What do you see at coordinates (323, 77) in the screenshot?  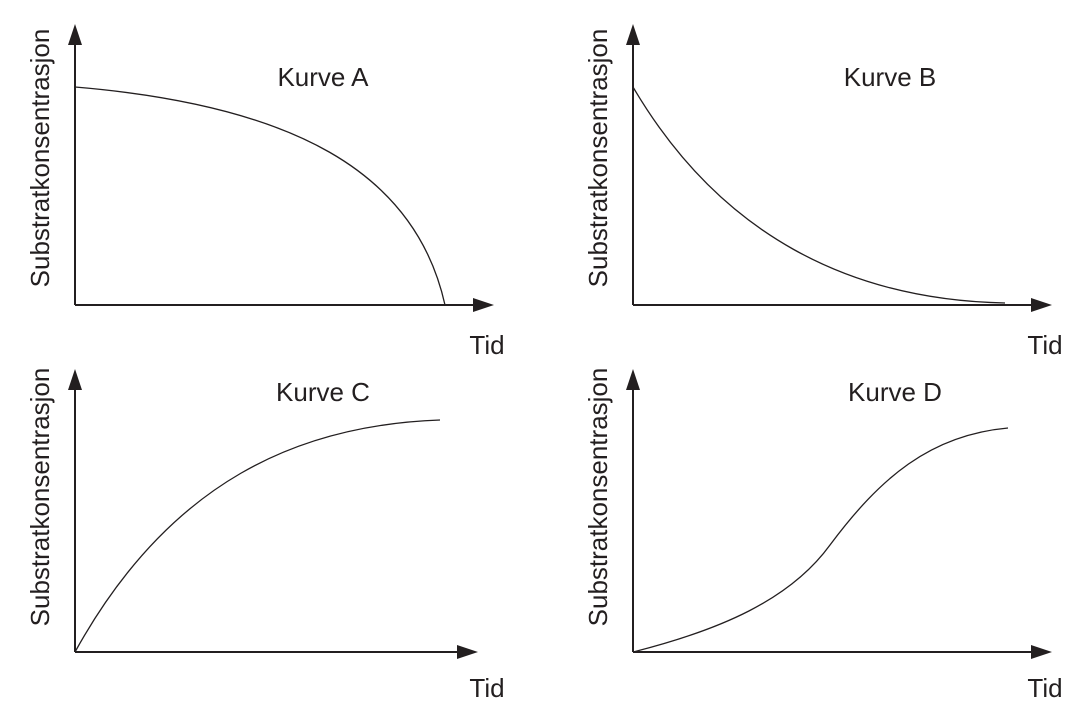 I see `panel-title: Kurve A` at bounding box center [323, 77].